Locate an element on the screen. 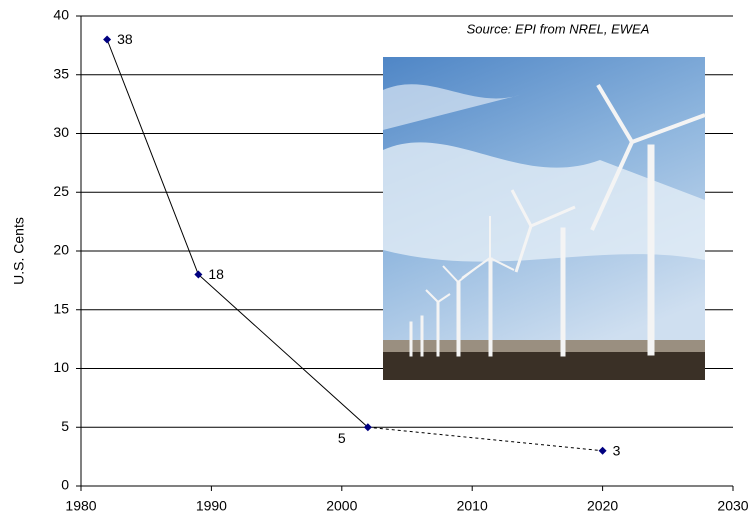  source-annotation: Source: EPI from NREL, EWEA is located at coordinates (558, 28).